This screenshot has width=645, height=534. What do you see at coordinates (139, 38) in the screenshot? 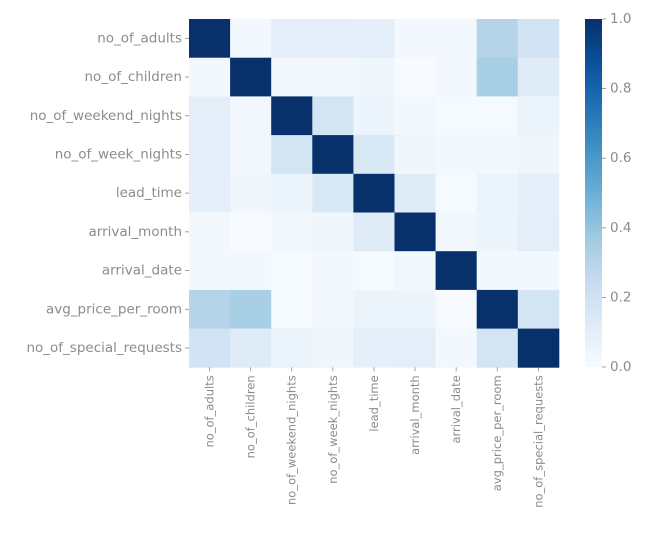
I see `row-label: no_of_adults` at bounding box center [139, 38].